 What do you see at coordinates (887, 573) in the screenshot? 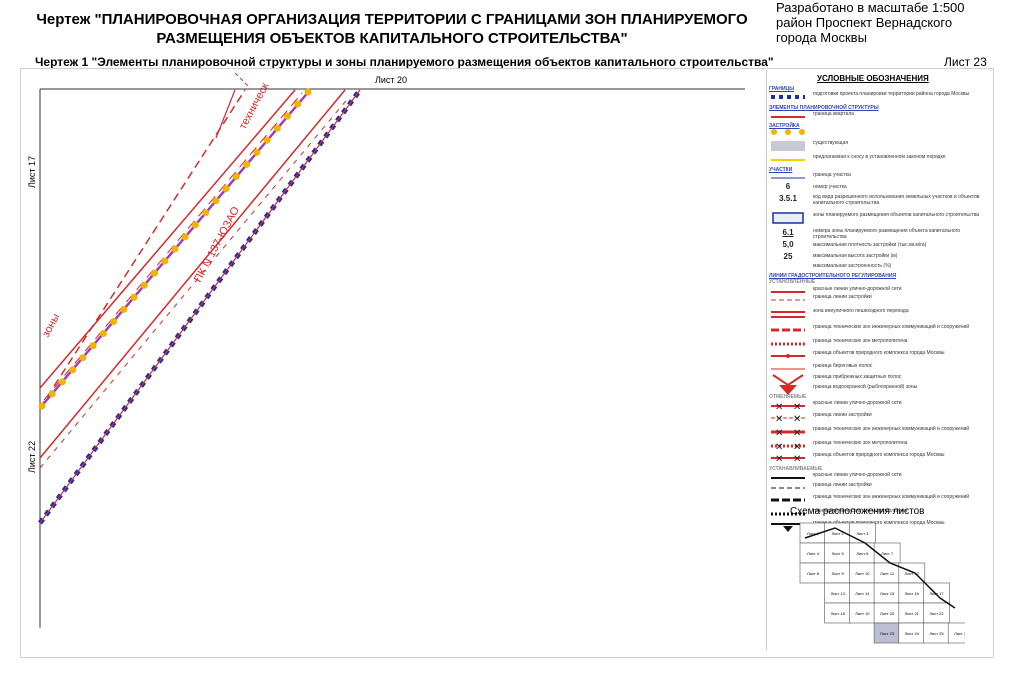
I see `scheme-sheet-label: Лист 11` at bounding box center [887, 573].